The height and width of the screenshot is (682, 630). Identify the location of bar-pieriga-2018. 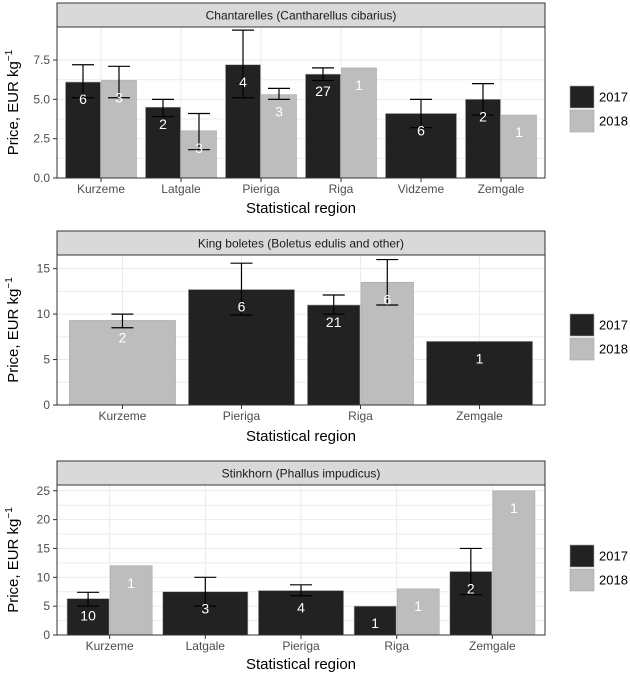
(279, 136).